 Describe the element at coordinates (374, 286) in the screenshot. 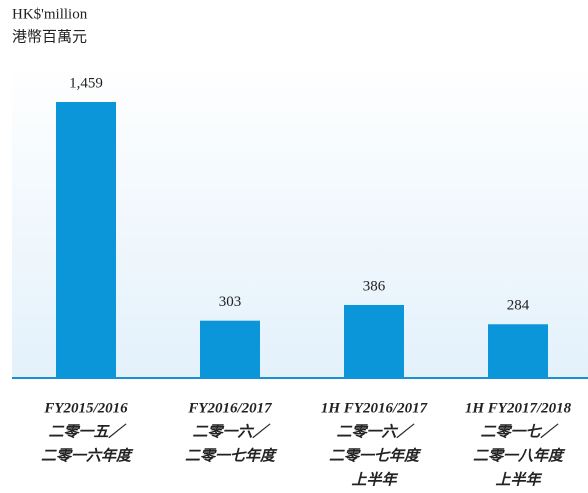

I see `value-label: 386` at that location.